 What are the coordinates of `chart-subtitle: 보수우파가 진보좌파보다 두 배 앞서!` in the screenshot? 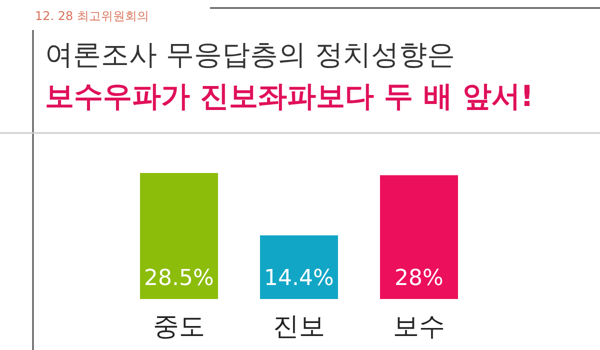 It's located at (289, 96).